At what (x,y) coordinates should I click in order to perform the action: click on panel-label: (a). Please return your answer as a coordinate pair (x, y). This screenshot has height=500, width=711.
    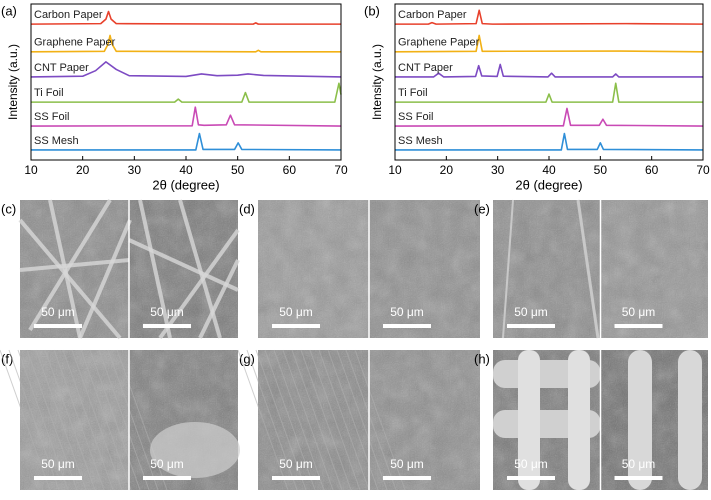
    Looking at the image, I should click on (9, 10).